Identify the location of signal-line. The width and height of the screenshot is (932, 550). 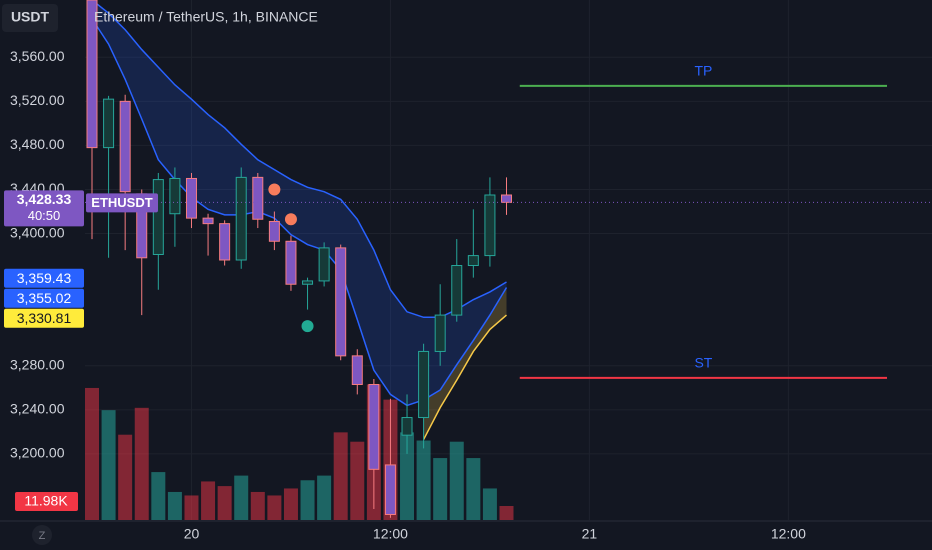
(464, 377).